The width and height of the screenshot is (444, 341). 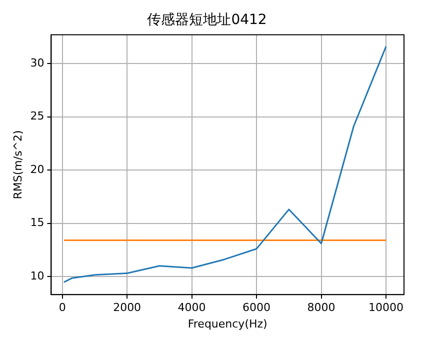 I want to click on x-tick-label: 8000, so click(x=321, y=307).